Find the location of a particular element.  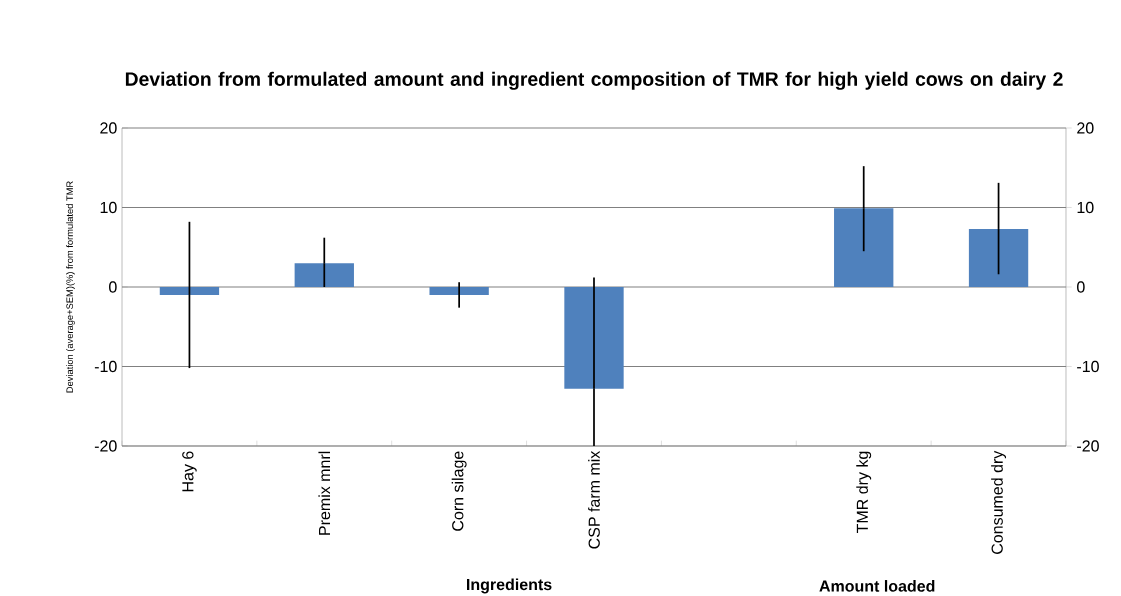

y-tick-label: 10 is located at coordinates (108, 207).